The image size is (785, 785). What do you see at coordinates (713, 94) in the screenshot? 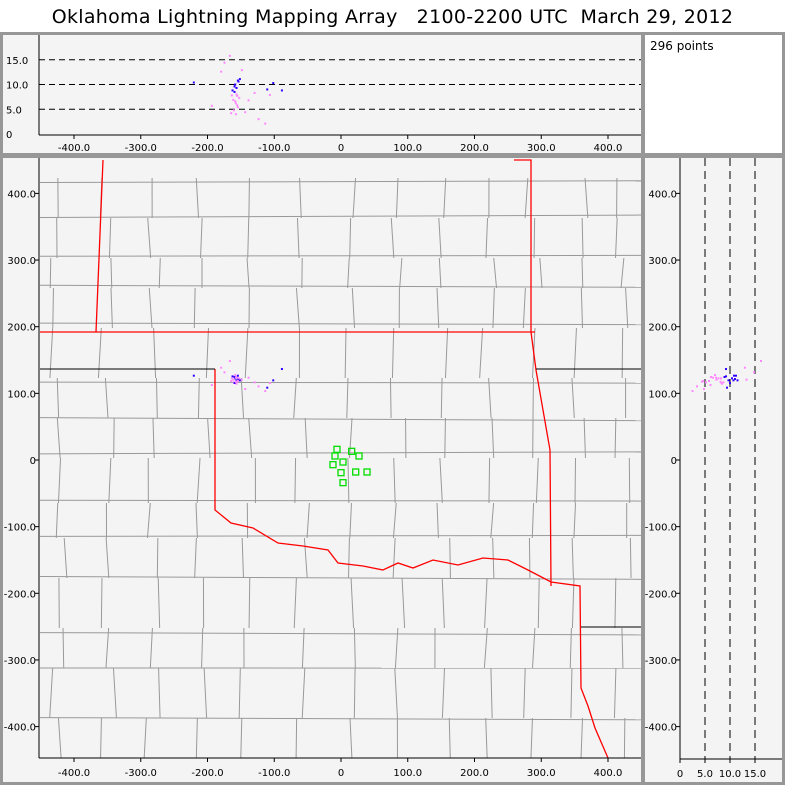
I see `info-panel: 296 points` at bounding box center [713, 94].